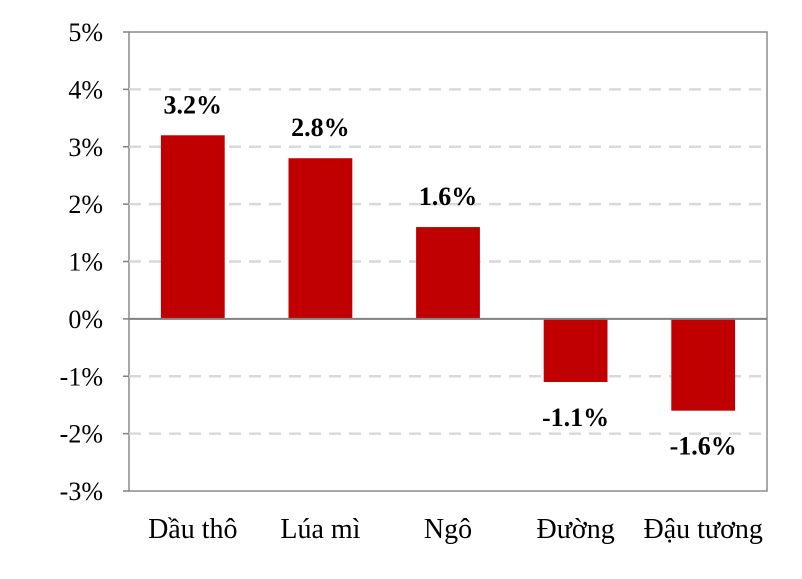  Describe the element at coordinates (703, 446) in the screenshot. I see `data-label: -1.6%` at that location.